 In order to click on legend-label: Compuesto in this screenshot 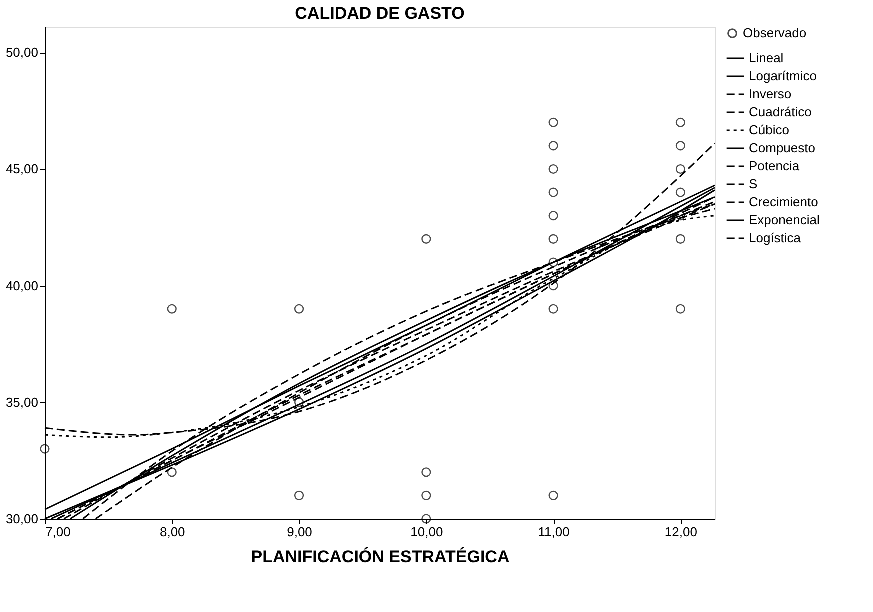, I will do `click(782, 148)`.